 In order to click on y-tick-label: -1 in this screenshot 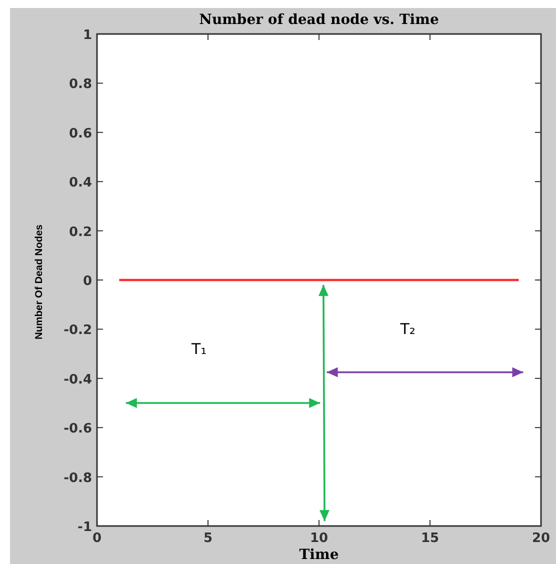, I will do `click(85, 527)`.